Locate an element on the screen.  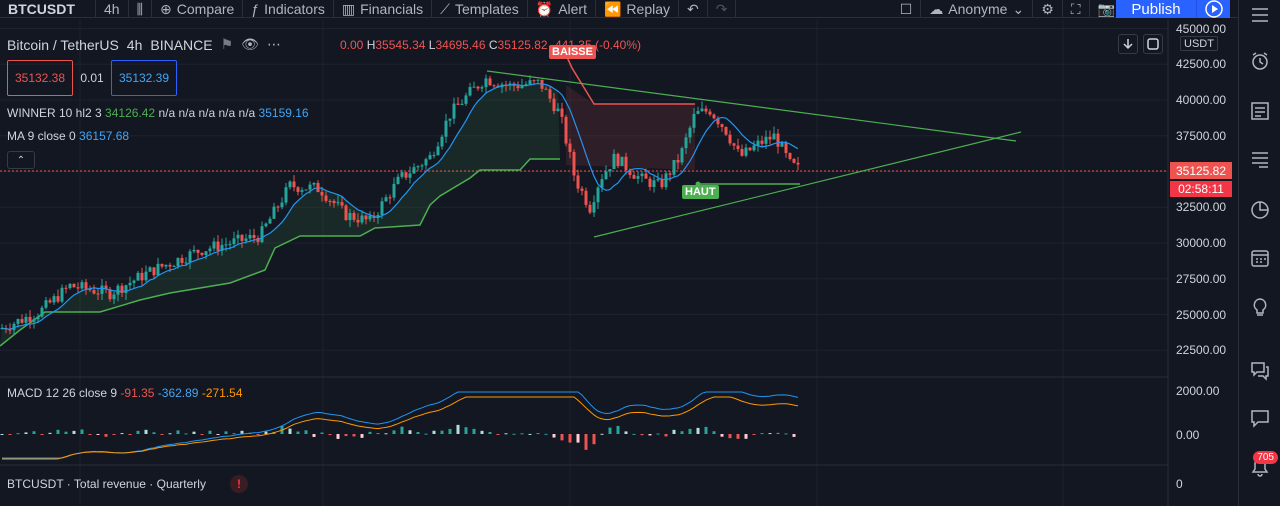
undo-button: ↶ is located at coordinates (693, 8).